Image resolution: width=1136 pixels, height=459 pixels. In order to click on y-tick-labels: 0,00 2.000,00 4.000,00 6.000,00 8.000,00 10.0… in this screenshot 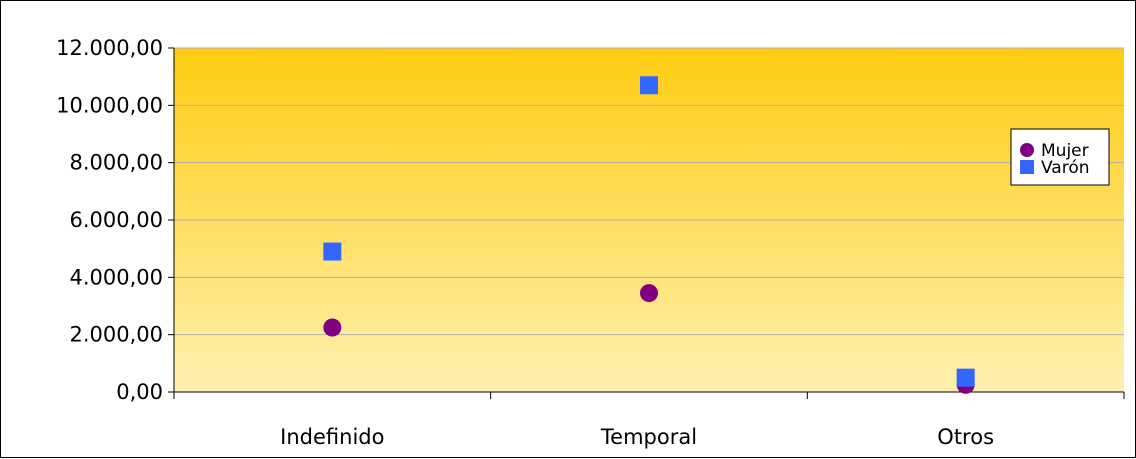, I will do `click(109, 220)`.